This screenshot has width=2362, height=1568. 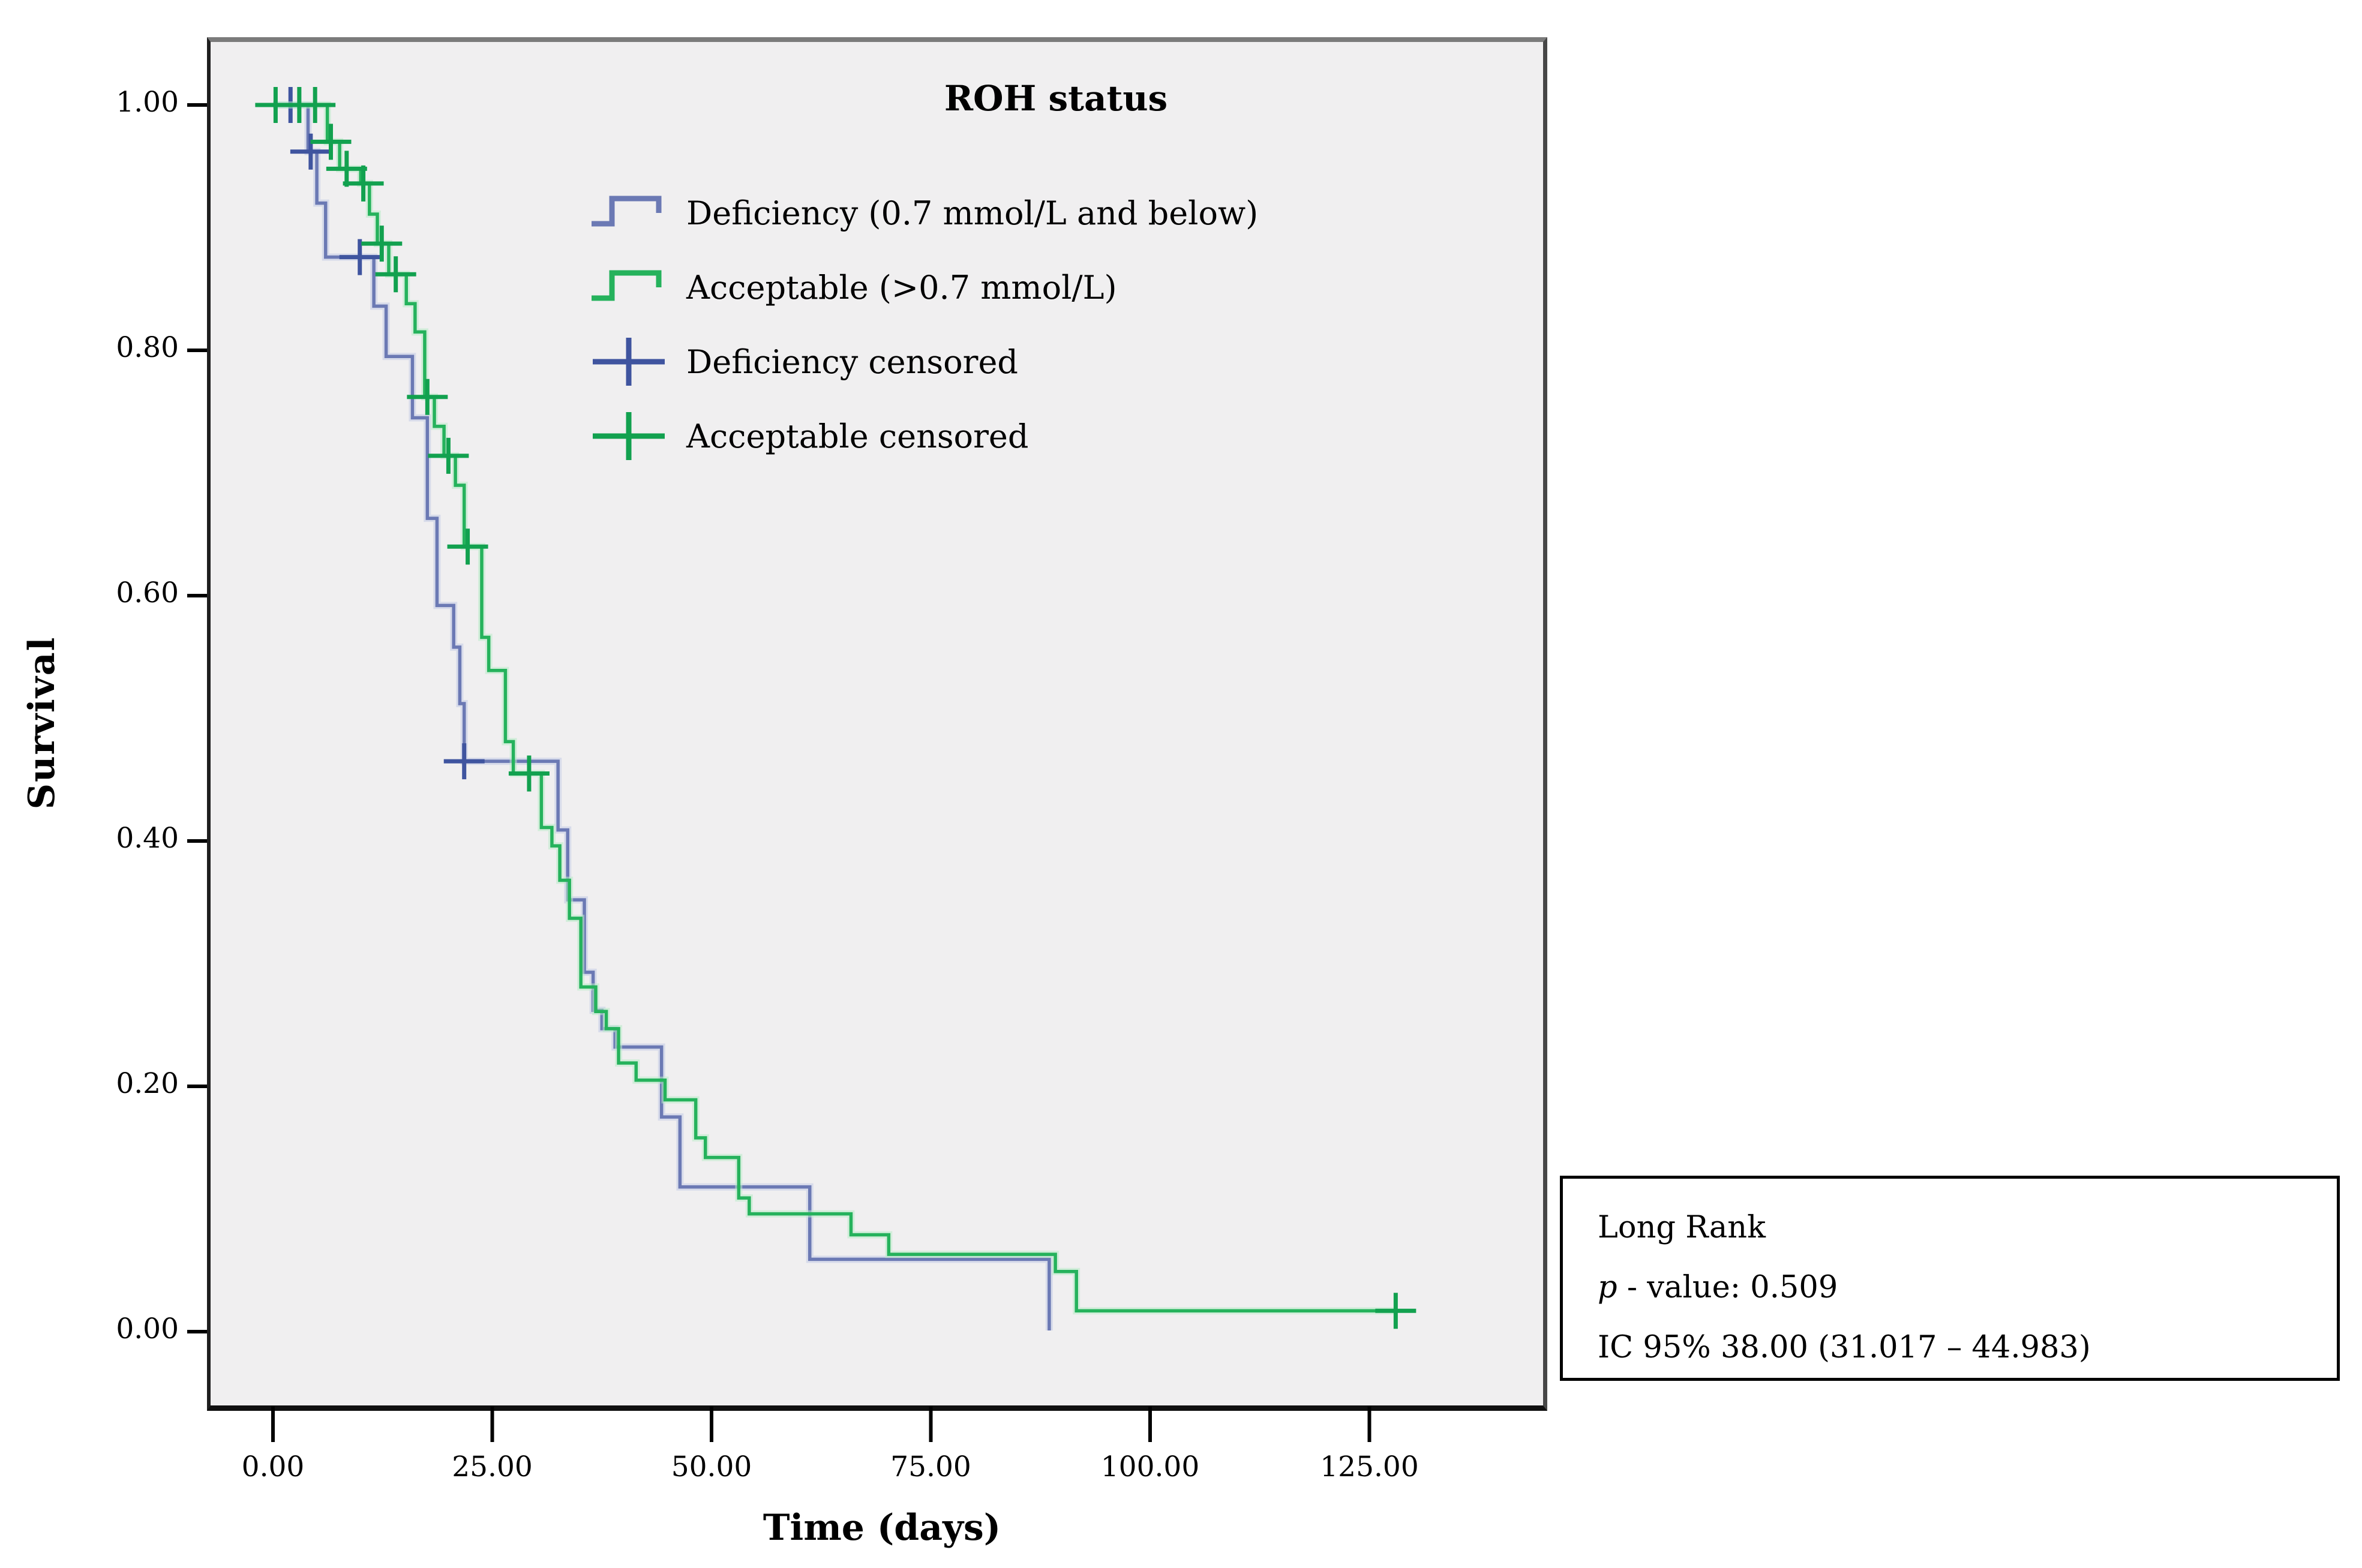 What do you see at coordinates (857, 436) in the screenshot?
I see `legend-item-label: Acceptable censored` at bounding box center [857, 436].